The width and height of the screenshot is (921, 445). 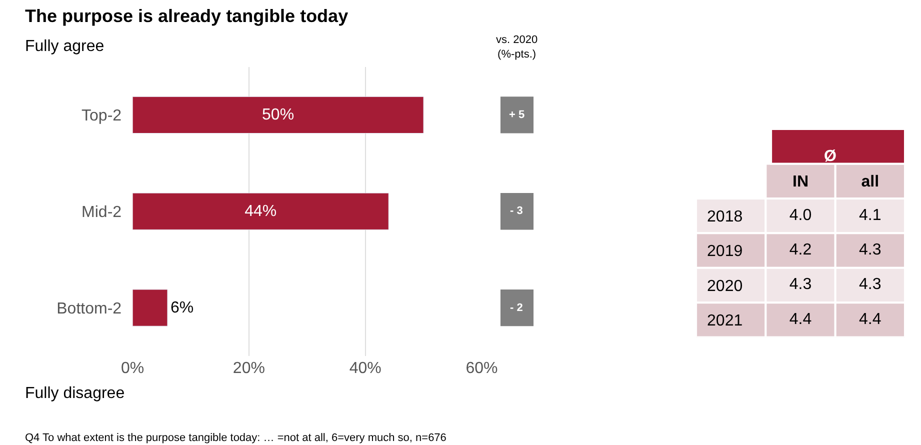 I want to click on data-label: 4.2, so click(x=800, y=250).